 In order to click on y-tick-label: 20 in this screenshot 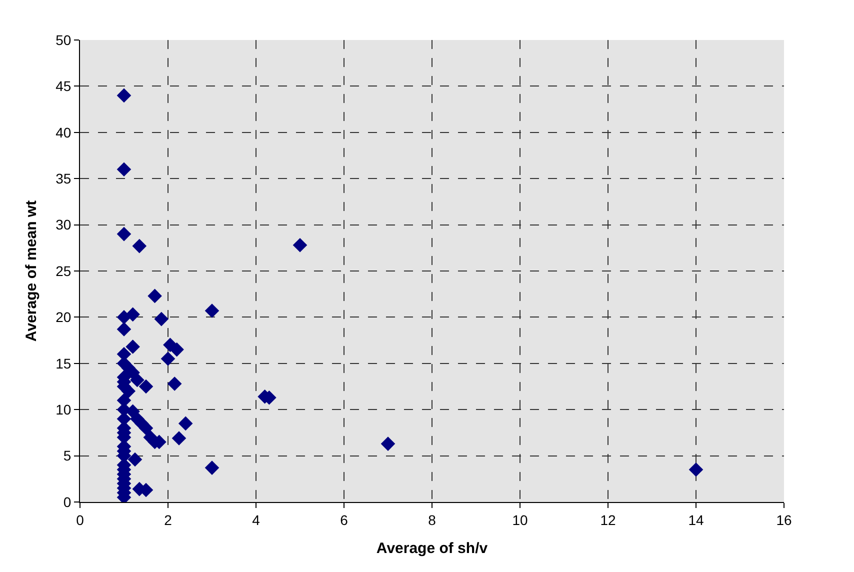, I will do `click(64, 317)`.